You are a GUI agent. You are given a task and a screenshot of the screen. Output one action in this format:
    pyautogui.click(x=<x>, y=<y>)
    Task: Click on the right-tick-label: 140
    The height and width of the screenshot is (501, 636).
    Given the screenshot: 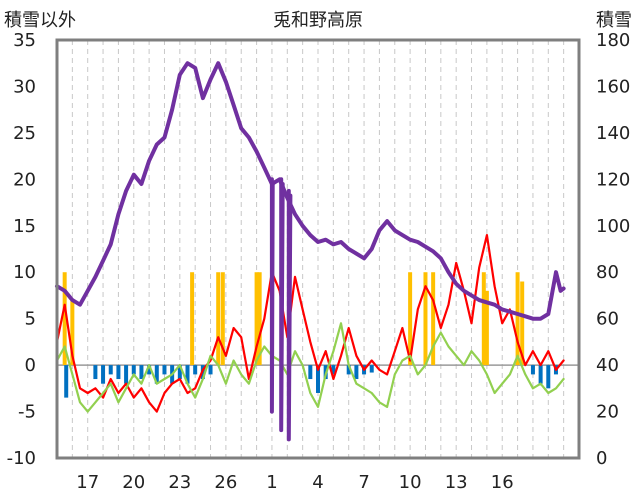 What is the action you would take?
    pyautogui.click(x=613, y=133)
    